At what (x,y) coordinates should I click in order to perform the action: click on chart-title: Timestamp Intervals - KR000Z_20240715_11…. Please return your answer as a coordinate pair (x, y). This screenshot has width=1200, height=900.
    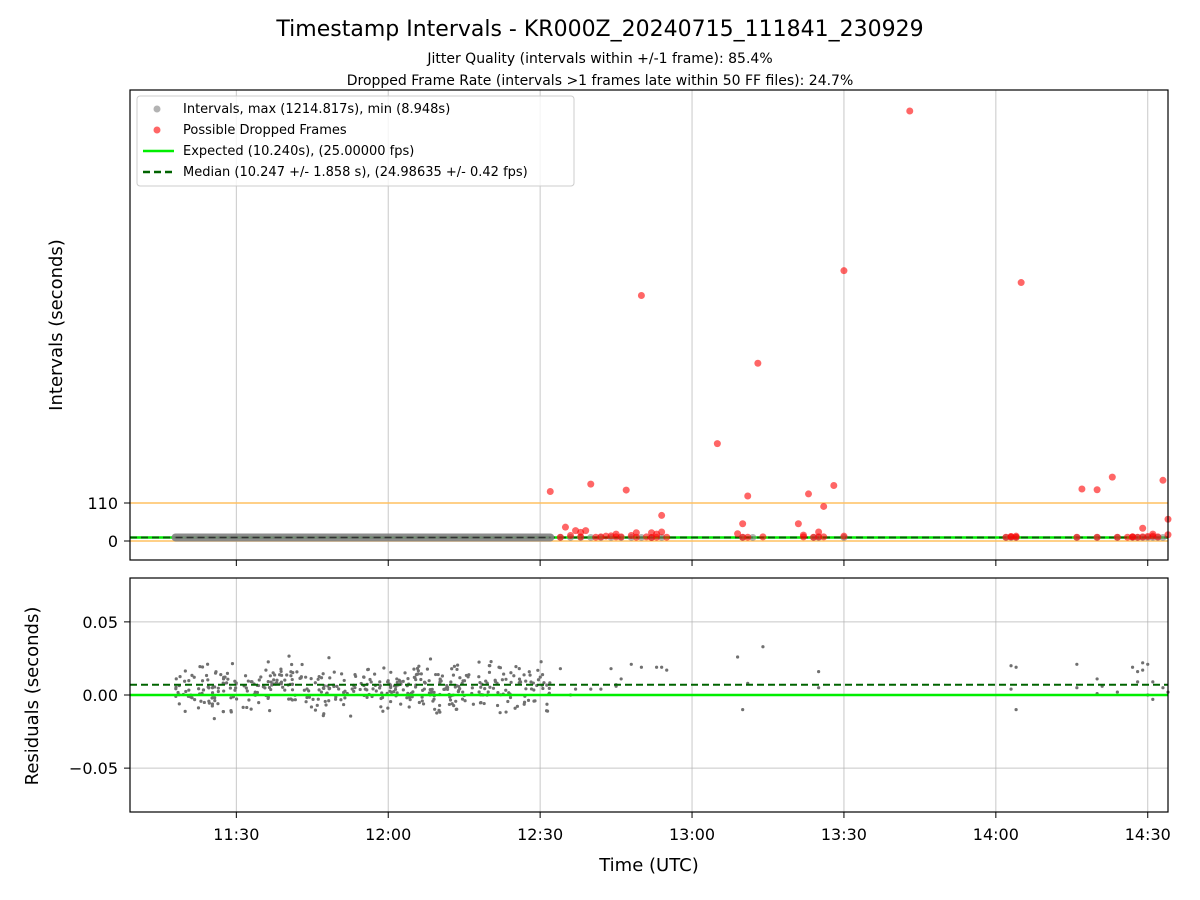
    Looking at the image, I should click on (599, 29).